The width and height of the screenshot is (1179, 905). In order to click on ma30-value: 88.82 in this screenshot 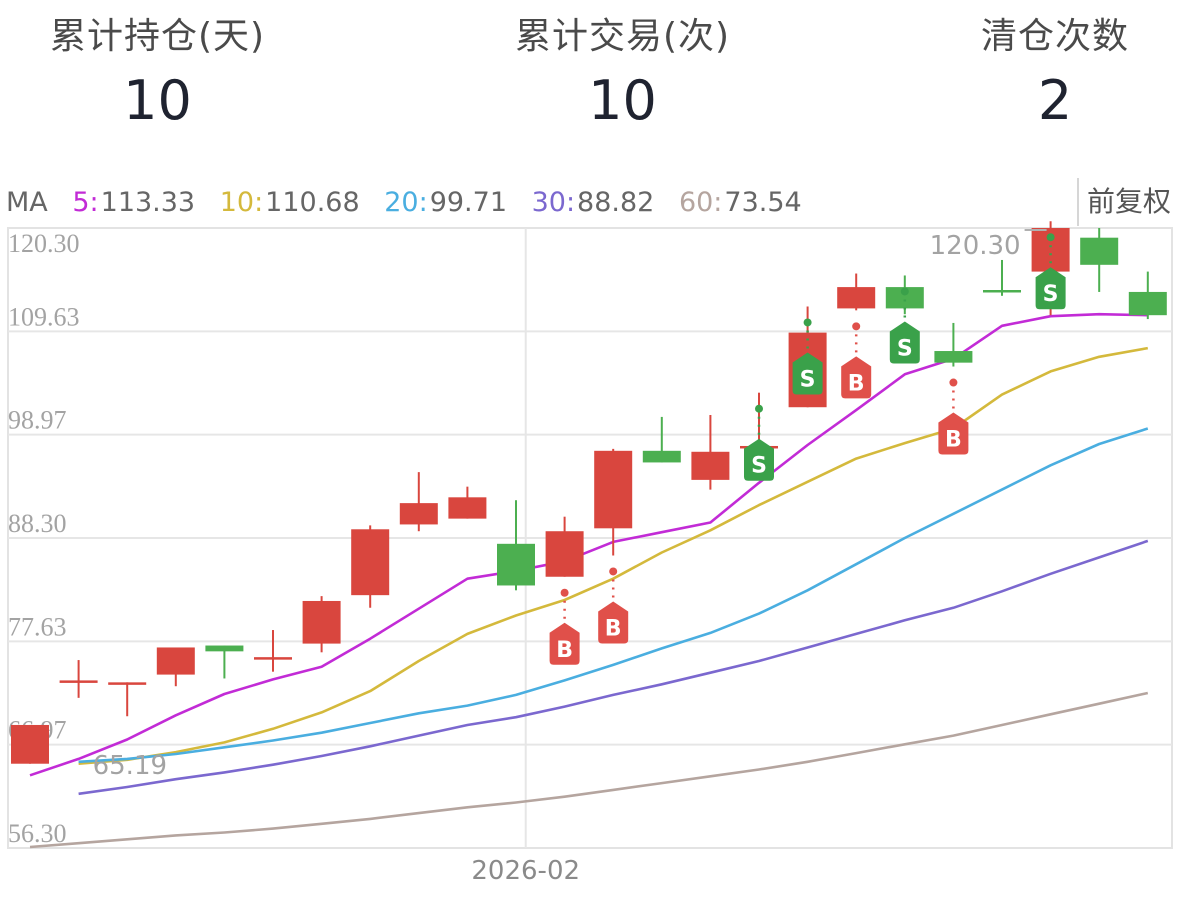, I will do `click(616, 202)`.